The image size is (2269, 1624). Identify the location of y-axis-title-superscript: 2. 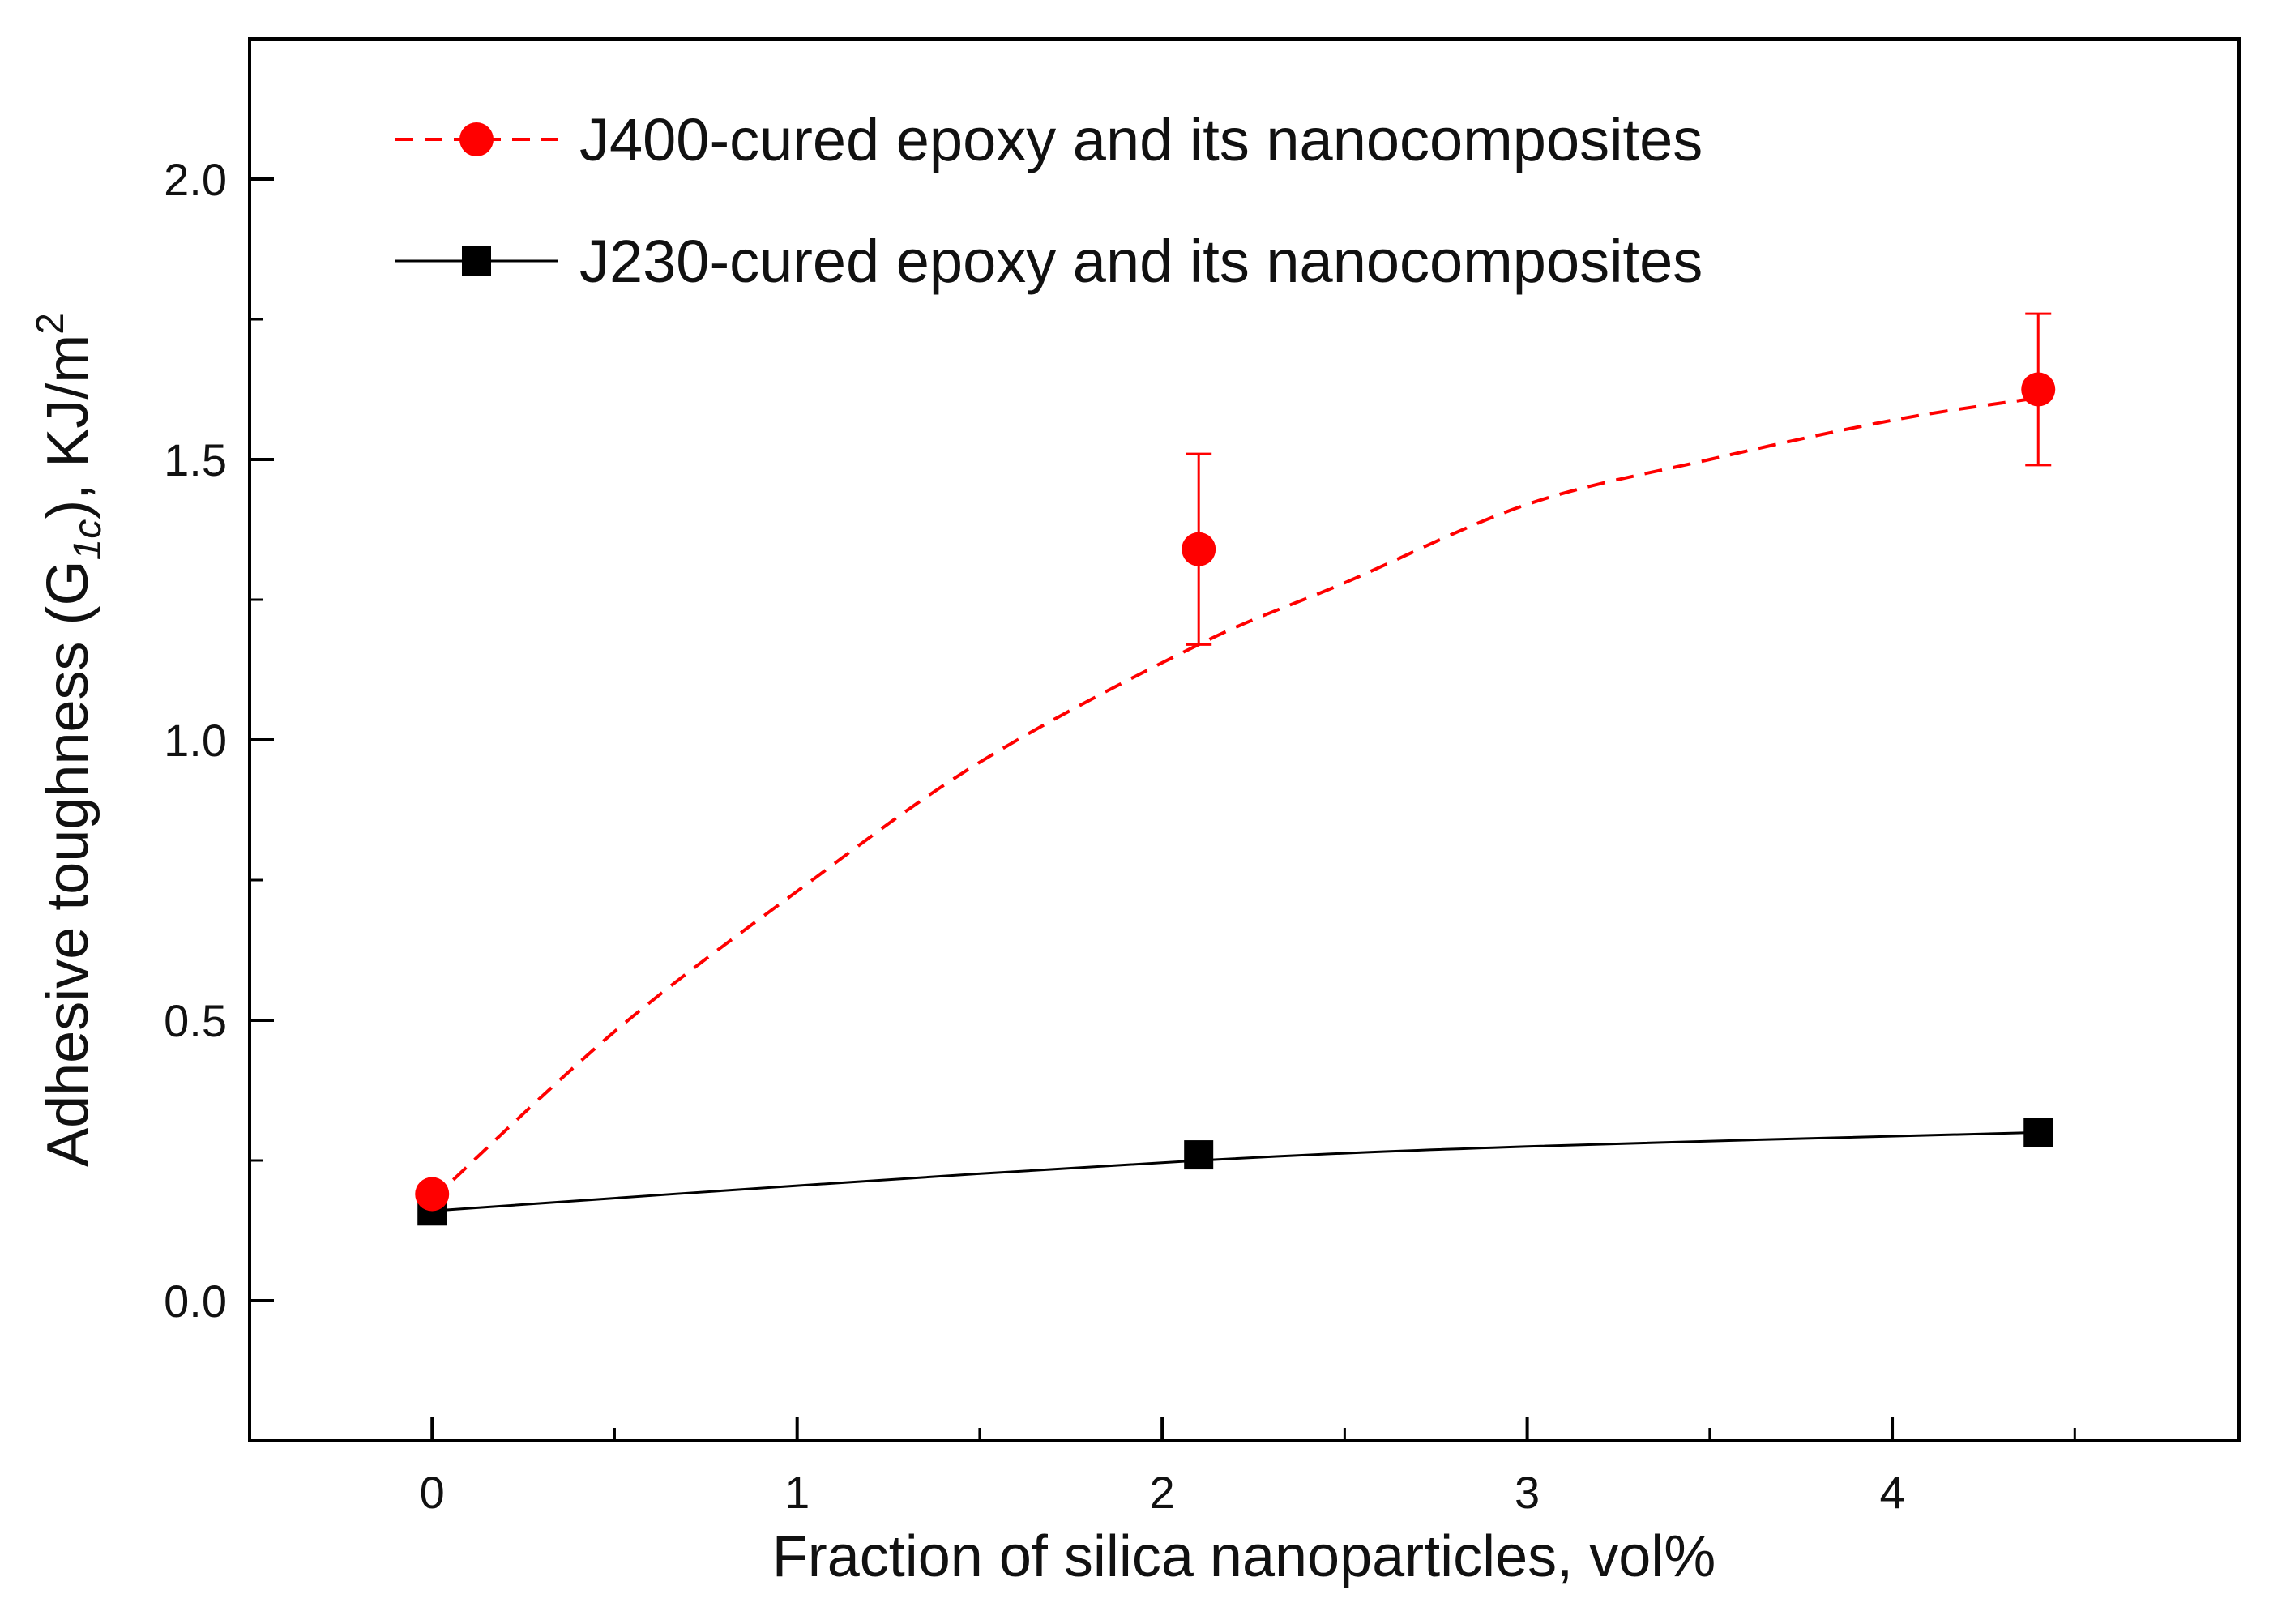
(51, 324).